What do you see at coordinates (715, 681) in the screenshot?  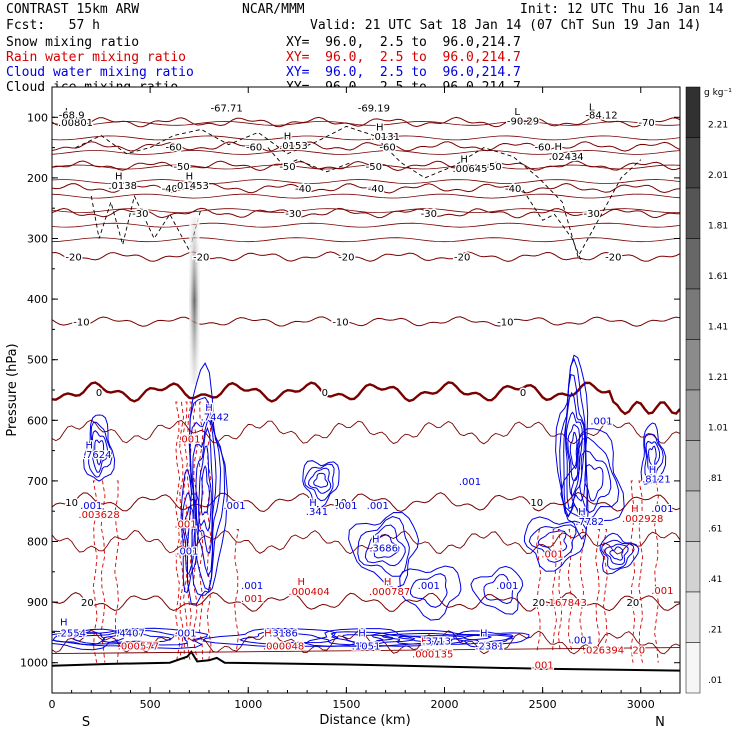 I see `colorbar-label: .01` at bounding box center [715, 681].